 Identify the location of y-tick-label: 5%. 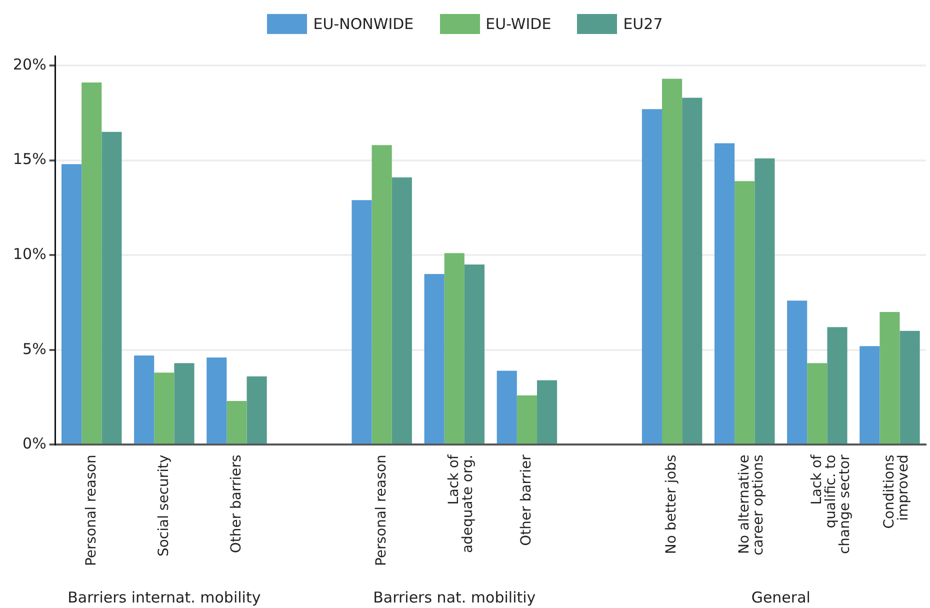
(34, 349).